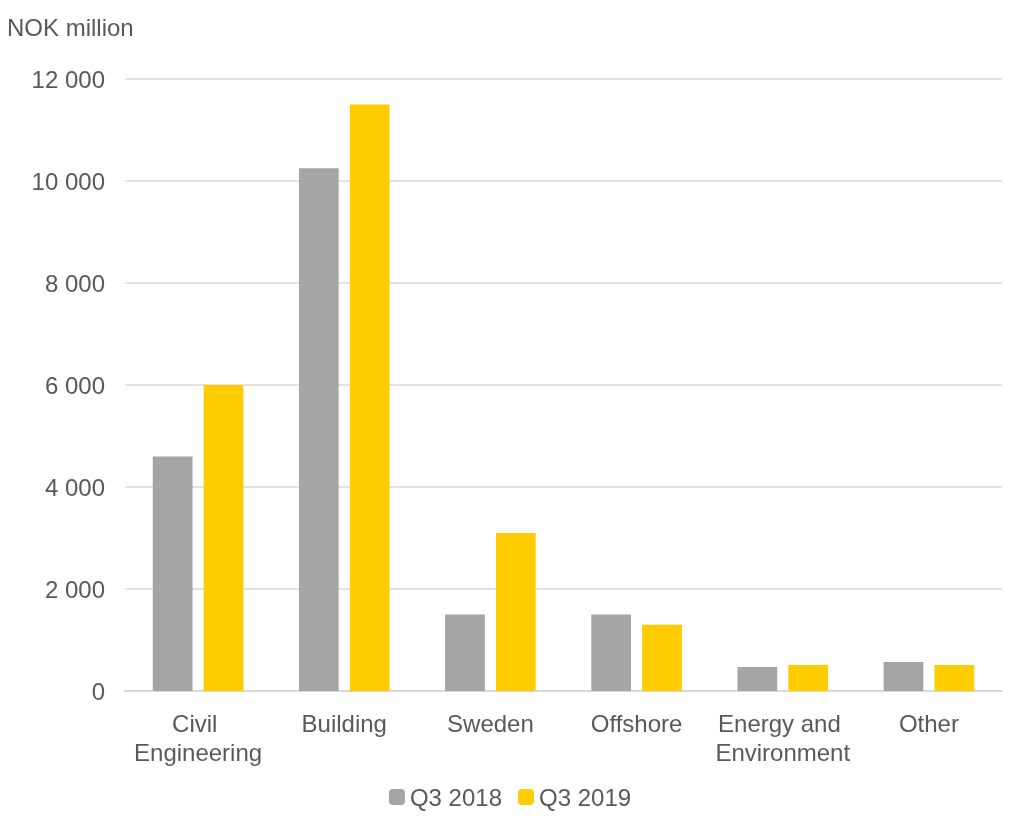 This screenshot has height=816, width=1020. I want to click on x-tick-label: Energy and Environment, so click(783, 738).